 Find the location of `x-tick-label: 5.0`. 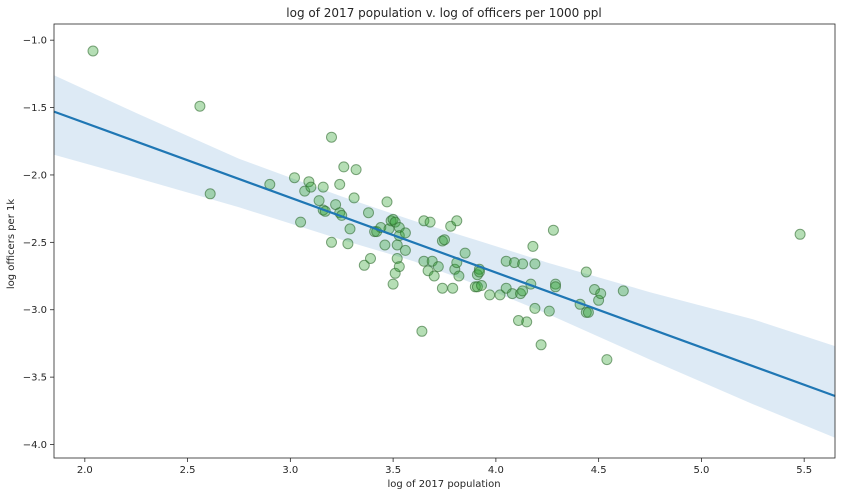

x-tick-label: 5.0 is located at coordinates (701, 470).